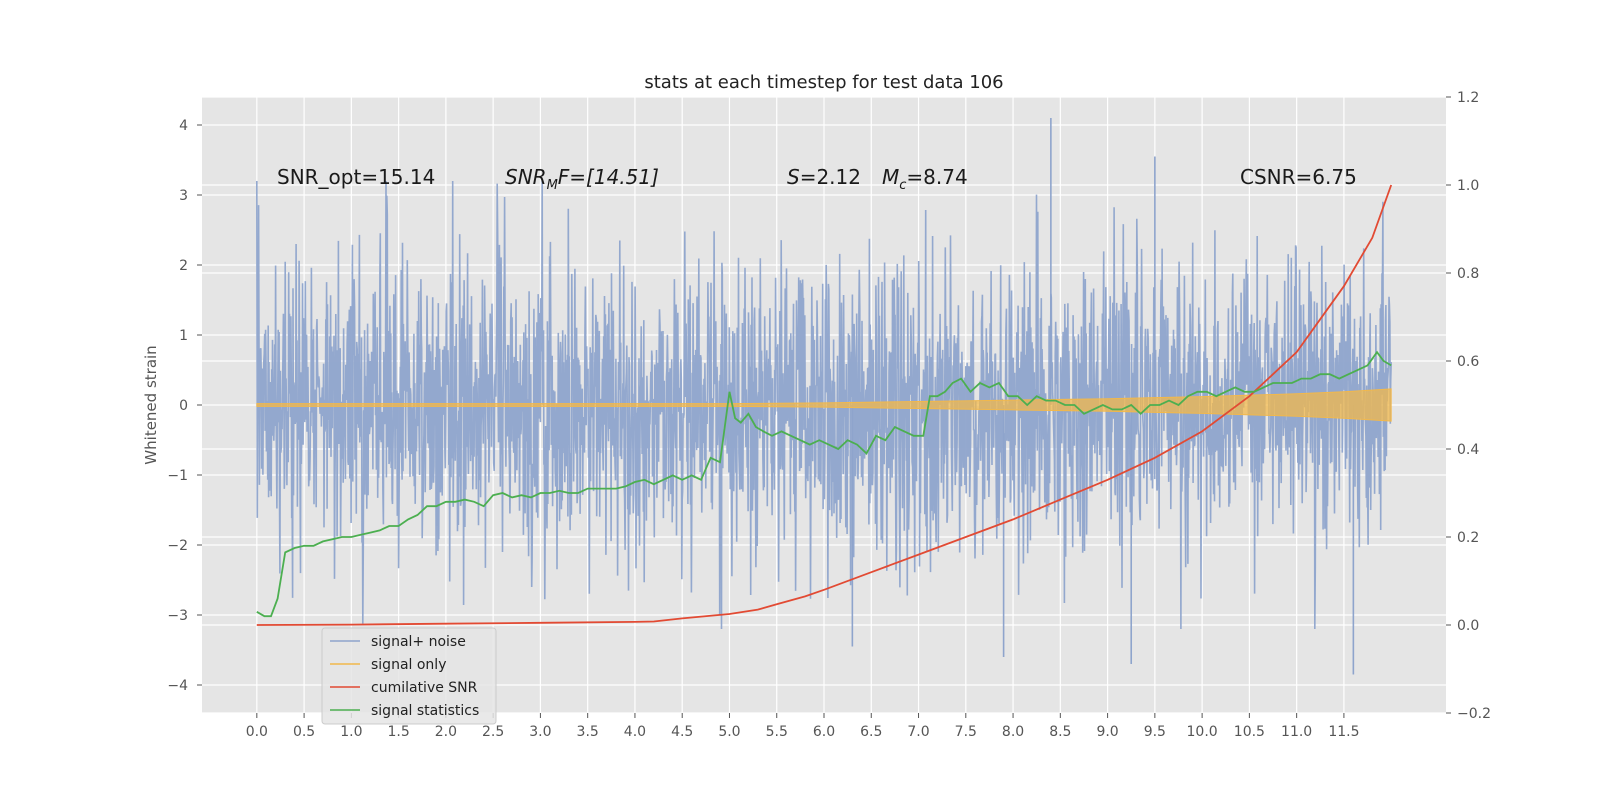 The height and width of the screenshot is (800, 1600). What do you see at coordinates (1468, 450) in the screenshot?
I see `y2-tick-label: 0.4` at bounding box center [1468, 450].